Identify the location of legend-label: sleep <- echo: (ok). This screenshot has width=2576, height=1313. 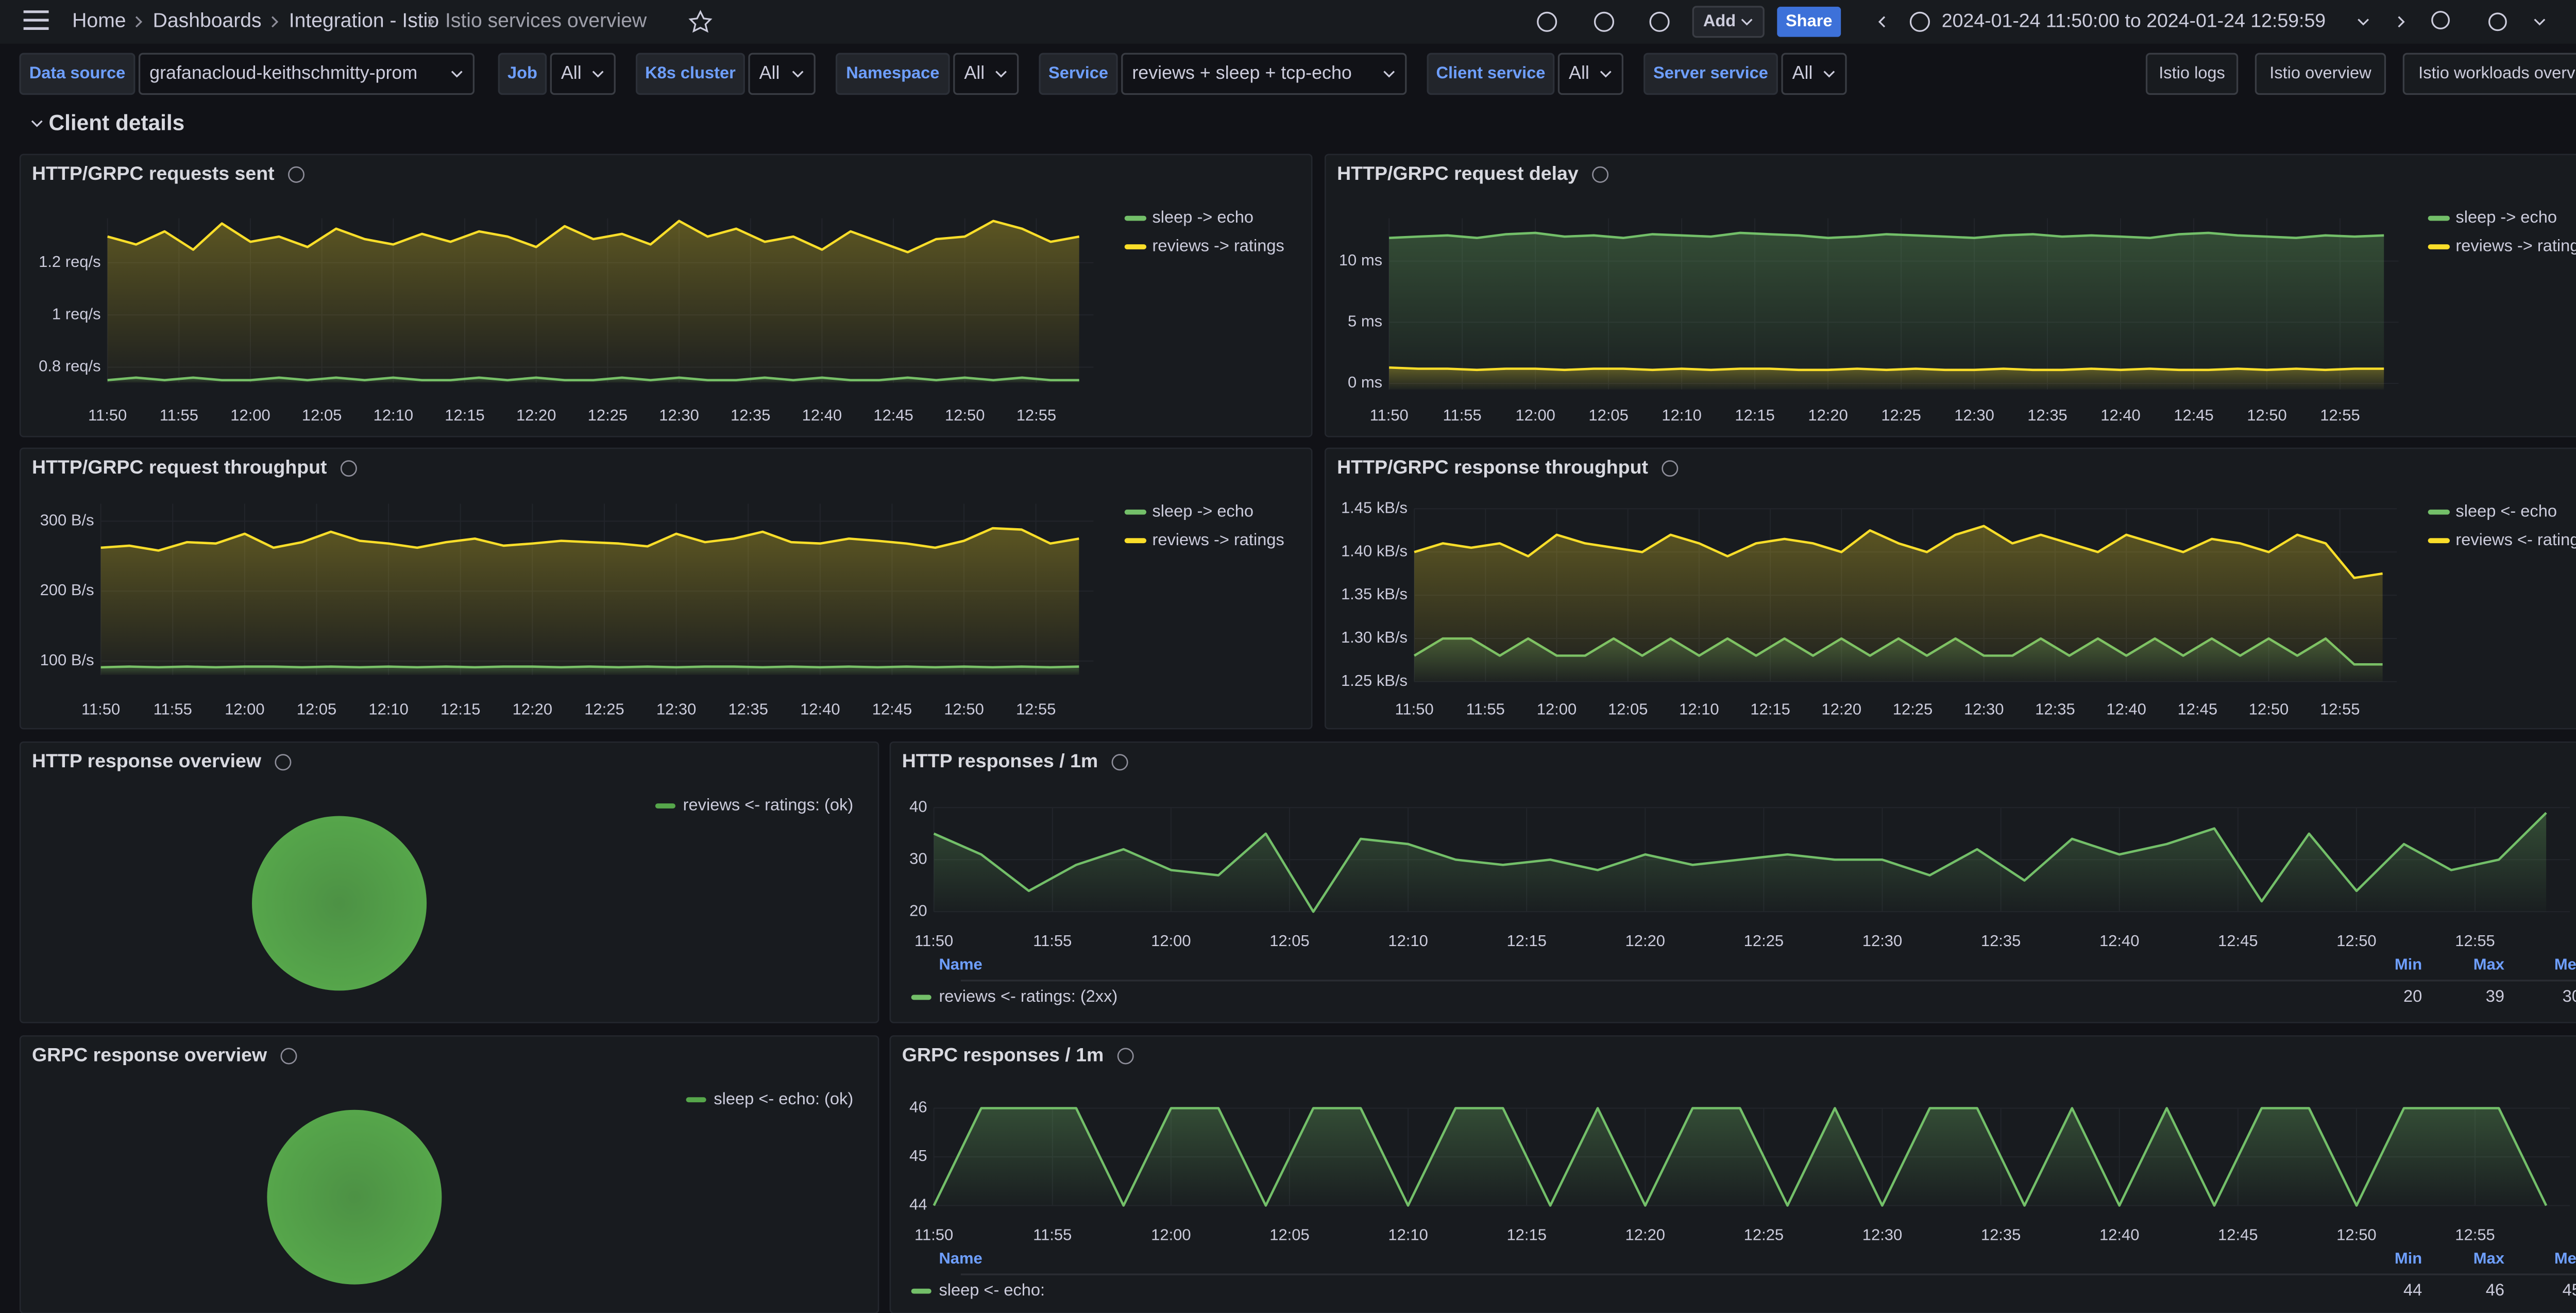
(783, 1098).